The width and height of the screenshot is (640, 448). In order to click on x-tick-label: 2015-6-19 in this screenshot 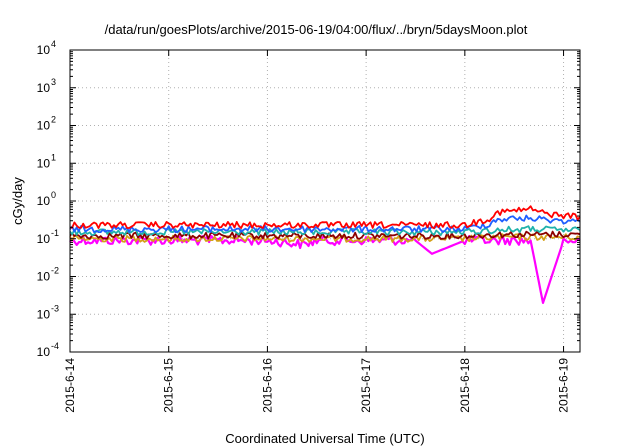, I will do `click(564, 385)`.